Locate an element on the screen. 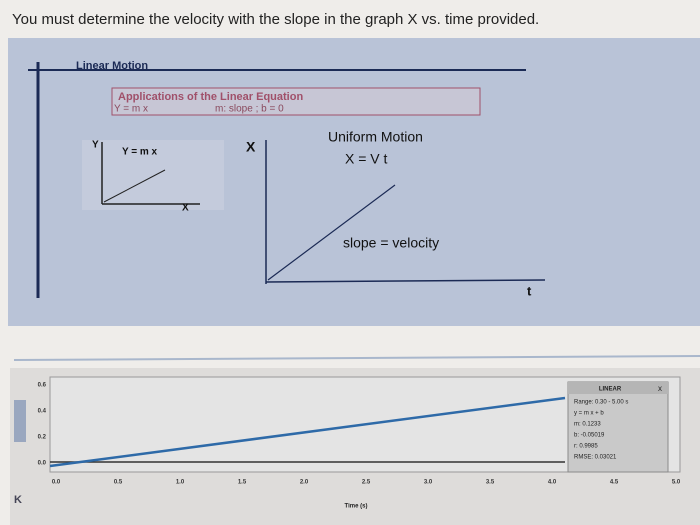 This screenshot has width=700, height=525. rule is located at coordinates (356, 358).